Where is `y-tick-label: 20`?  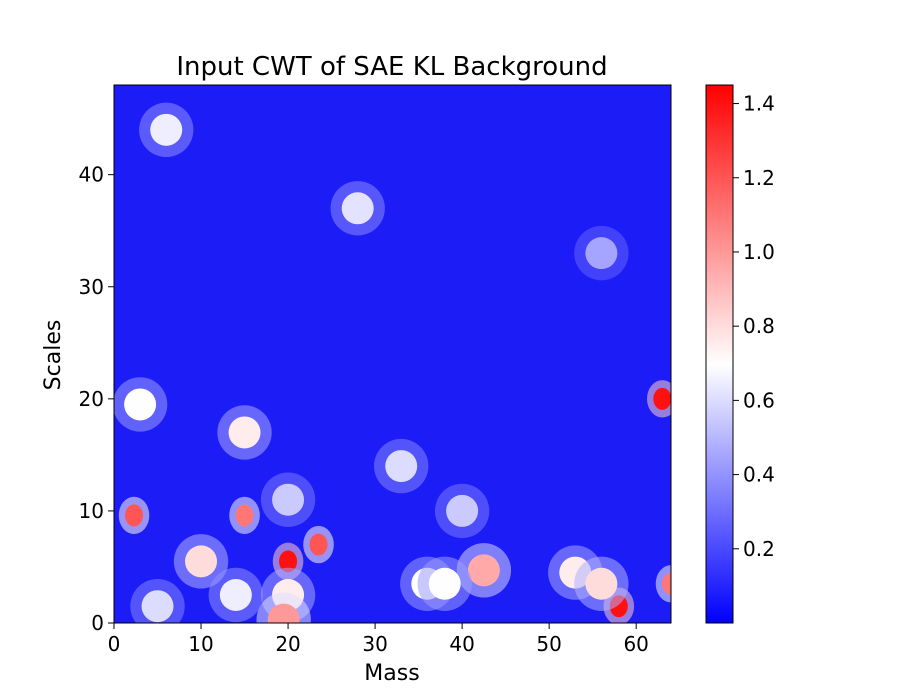 y-tick-label: 20 is located at coordinates (91, 399).